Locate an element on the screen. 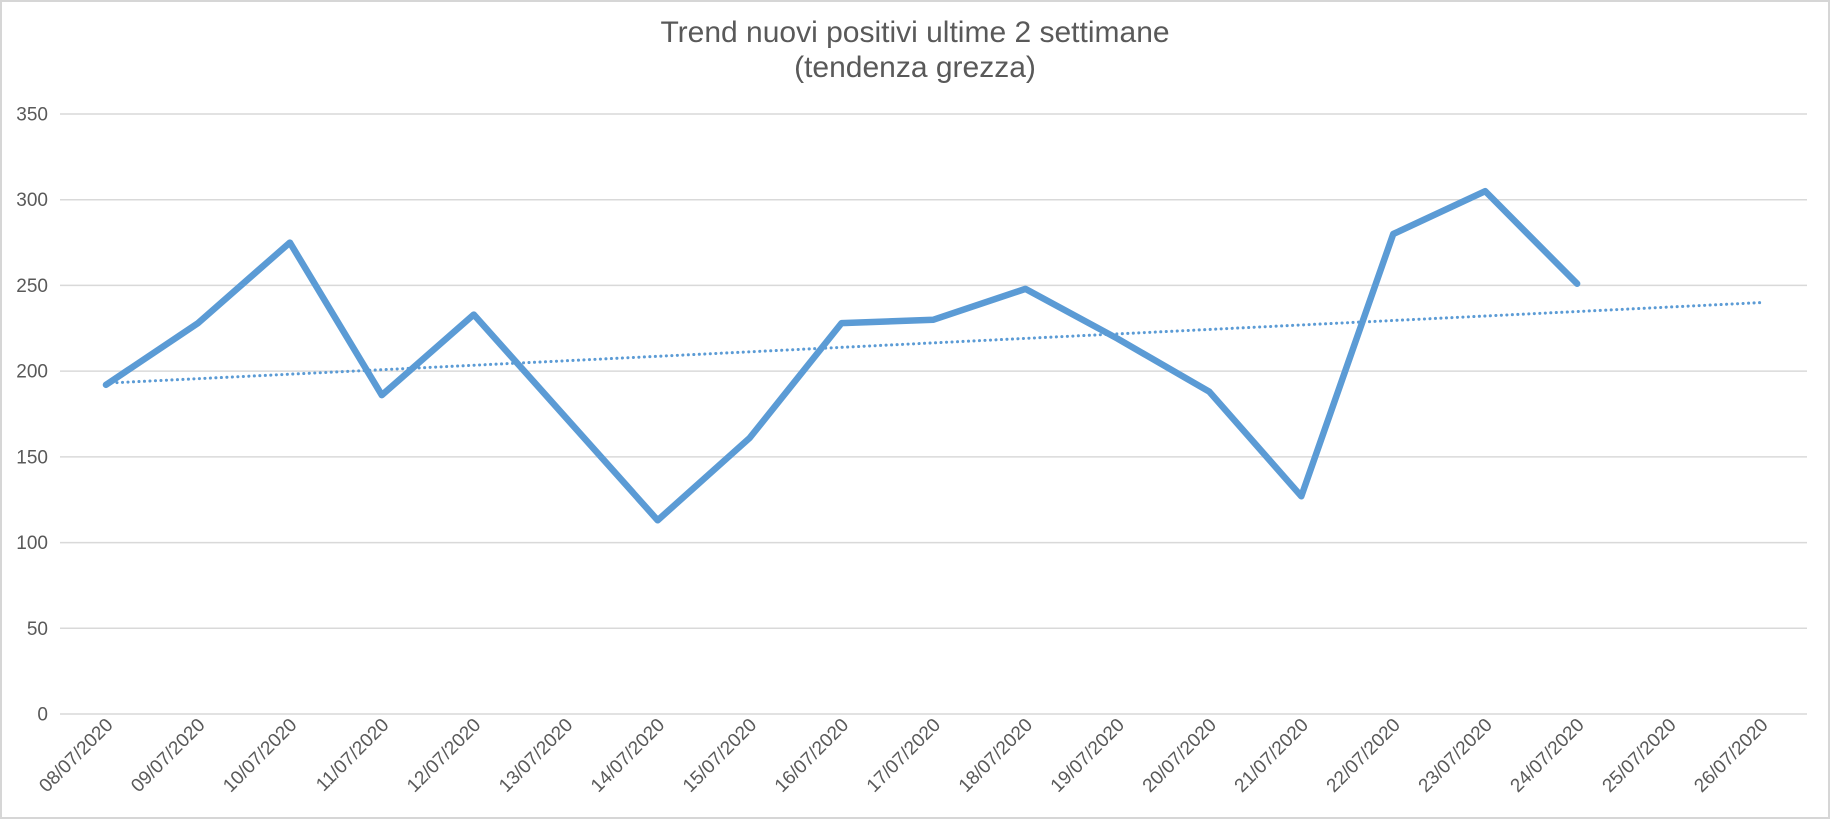 Image resolution: width=1830 pixels, height=819 pixels. y-axis-tick-label: 50 is located at coordinates (37, 629).